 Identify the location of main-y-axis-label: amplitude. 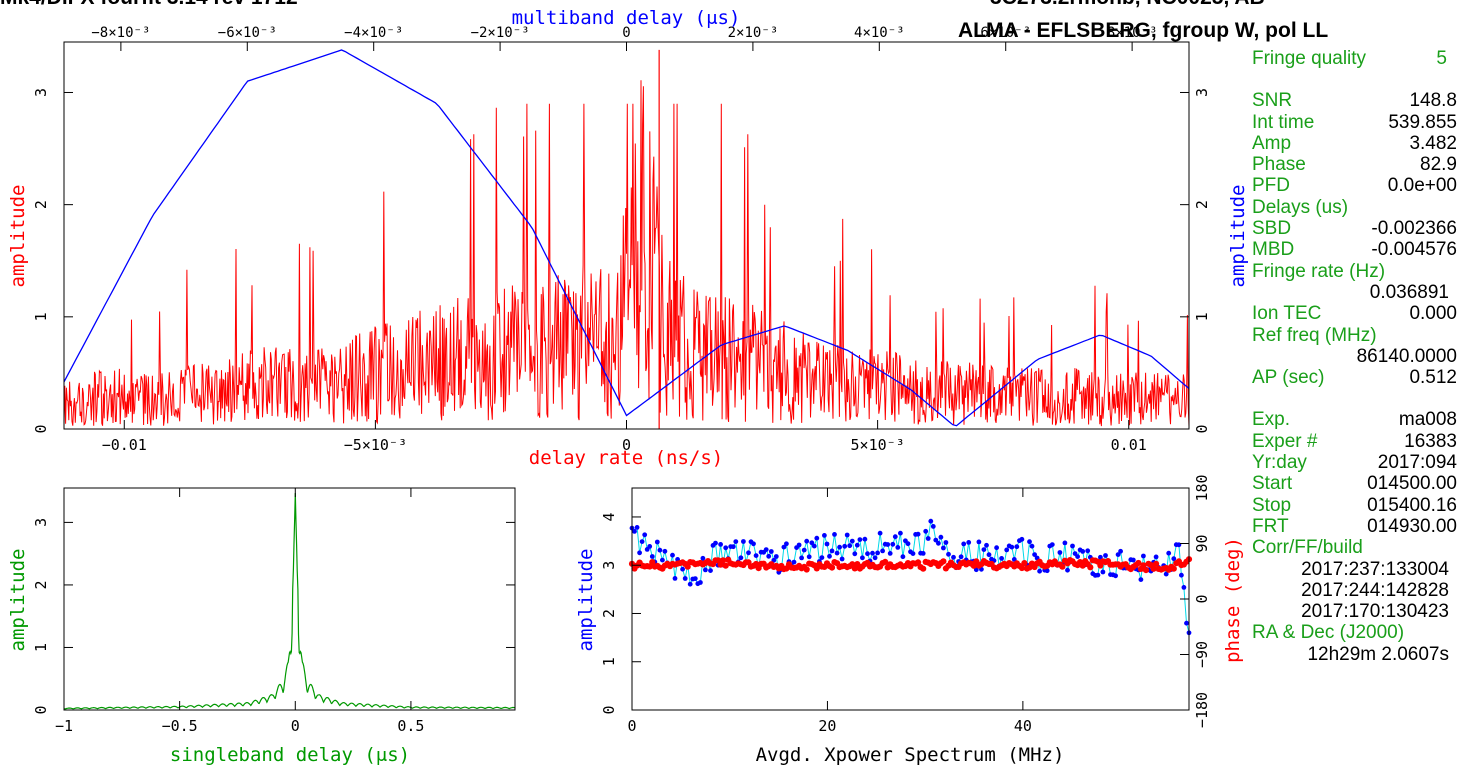
(18, 236).